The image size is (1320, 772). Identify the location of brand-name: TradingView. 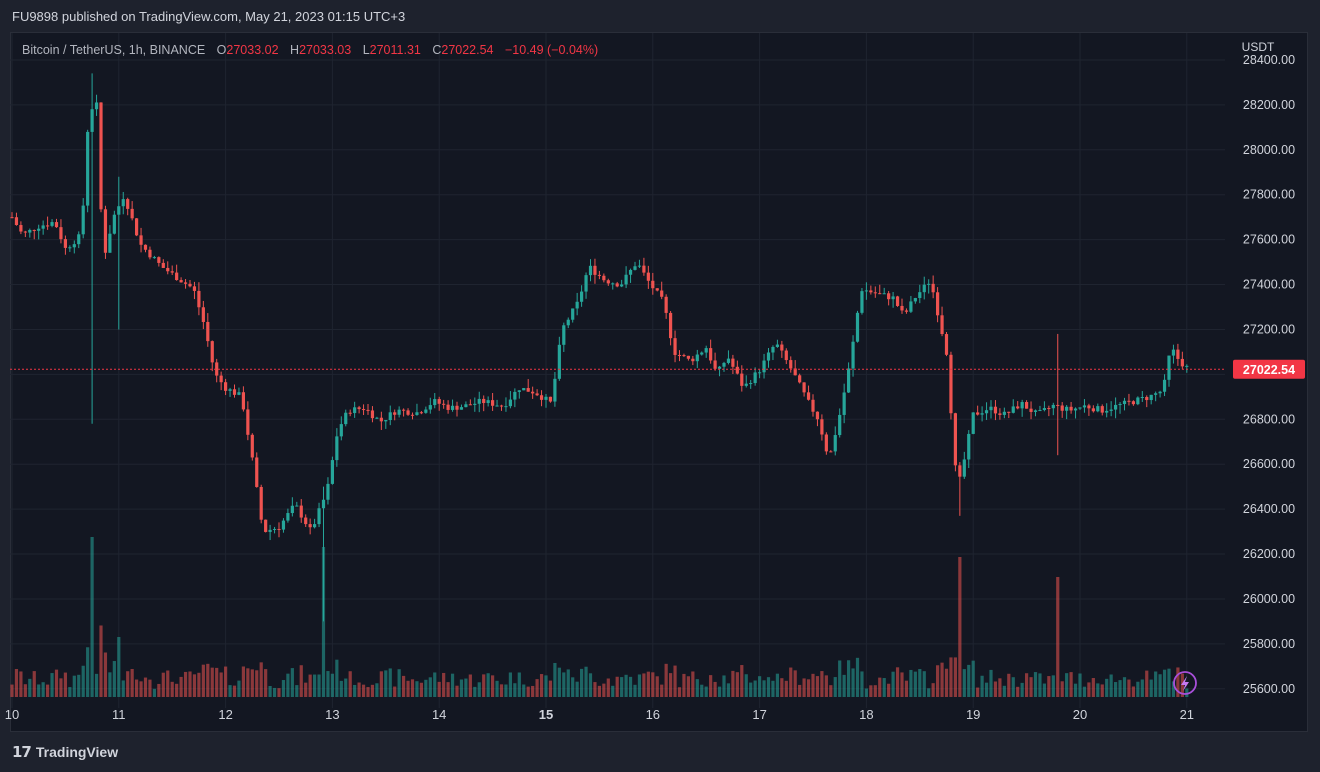
(77, 752).